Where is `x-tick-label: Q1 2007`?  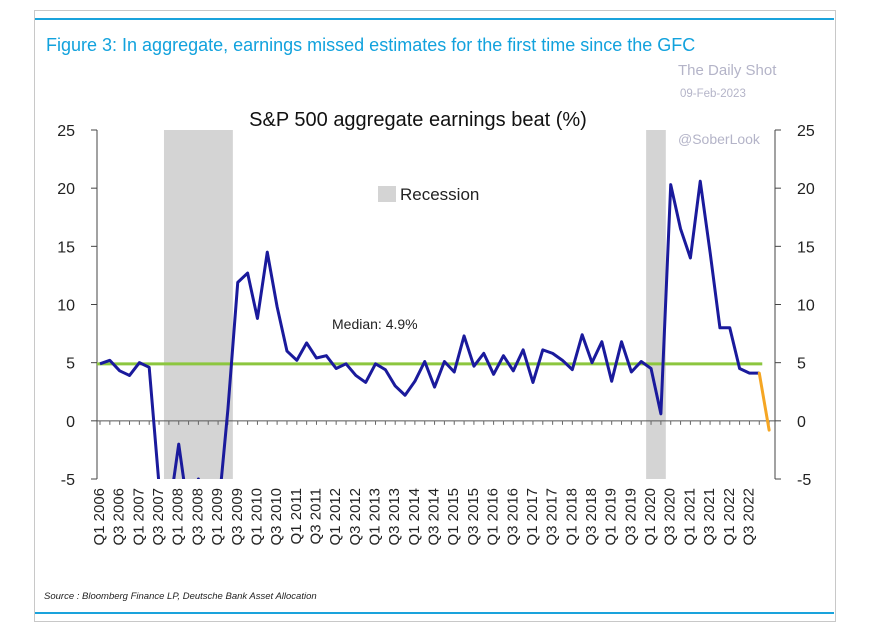 x-tick-label: Q1 2007 is located at coordinates (138, 517).